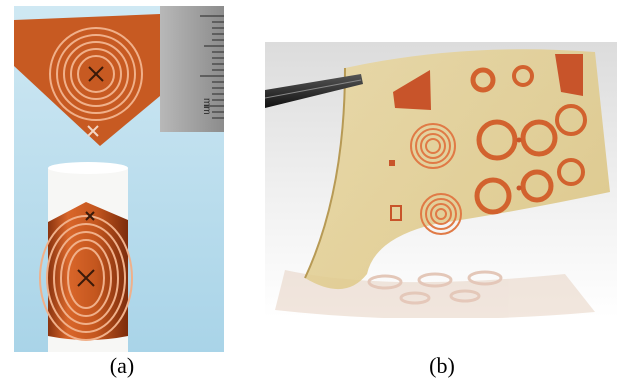  What do you see at coordinates (314, 91) in the screenshot?
I see `tweezers` at bounding box center [314, 91].